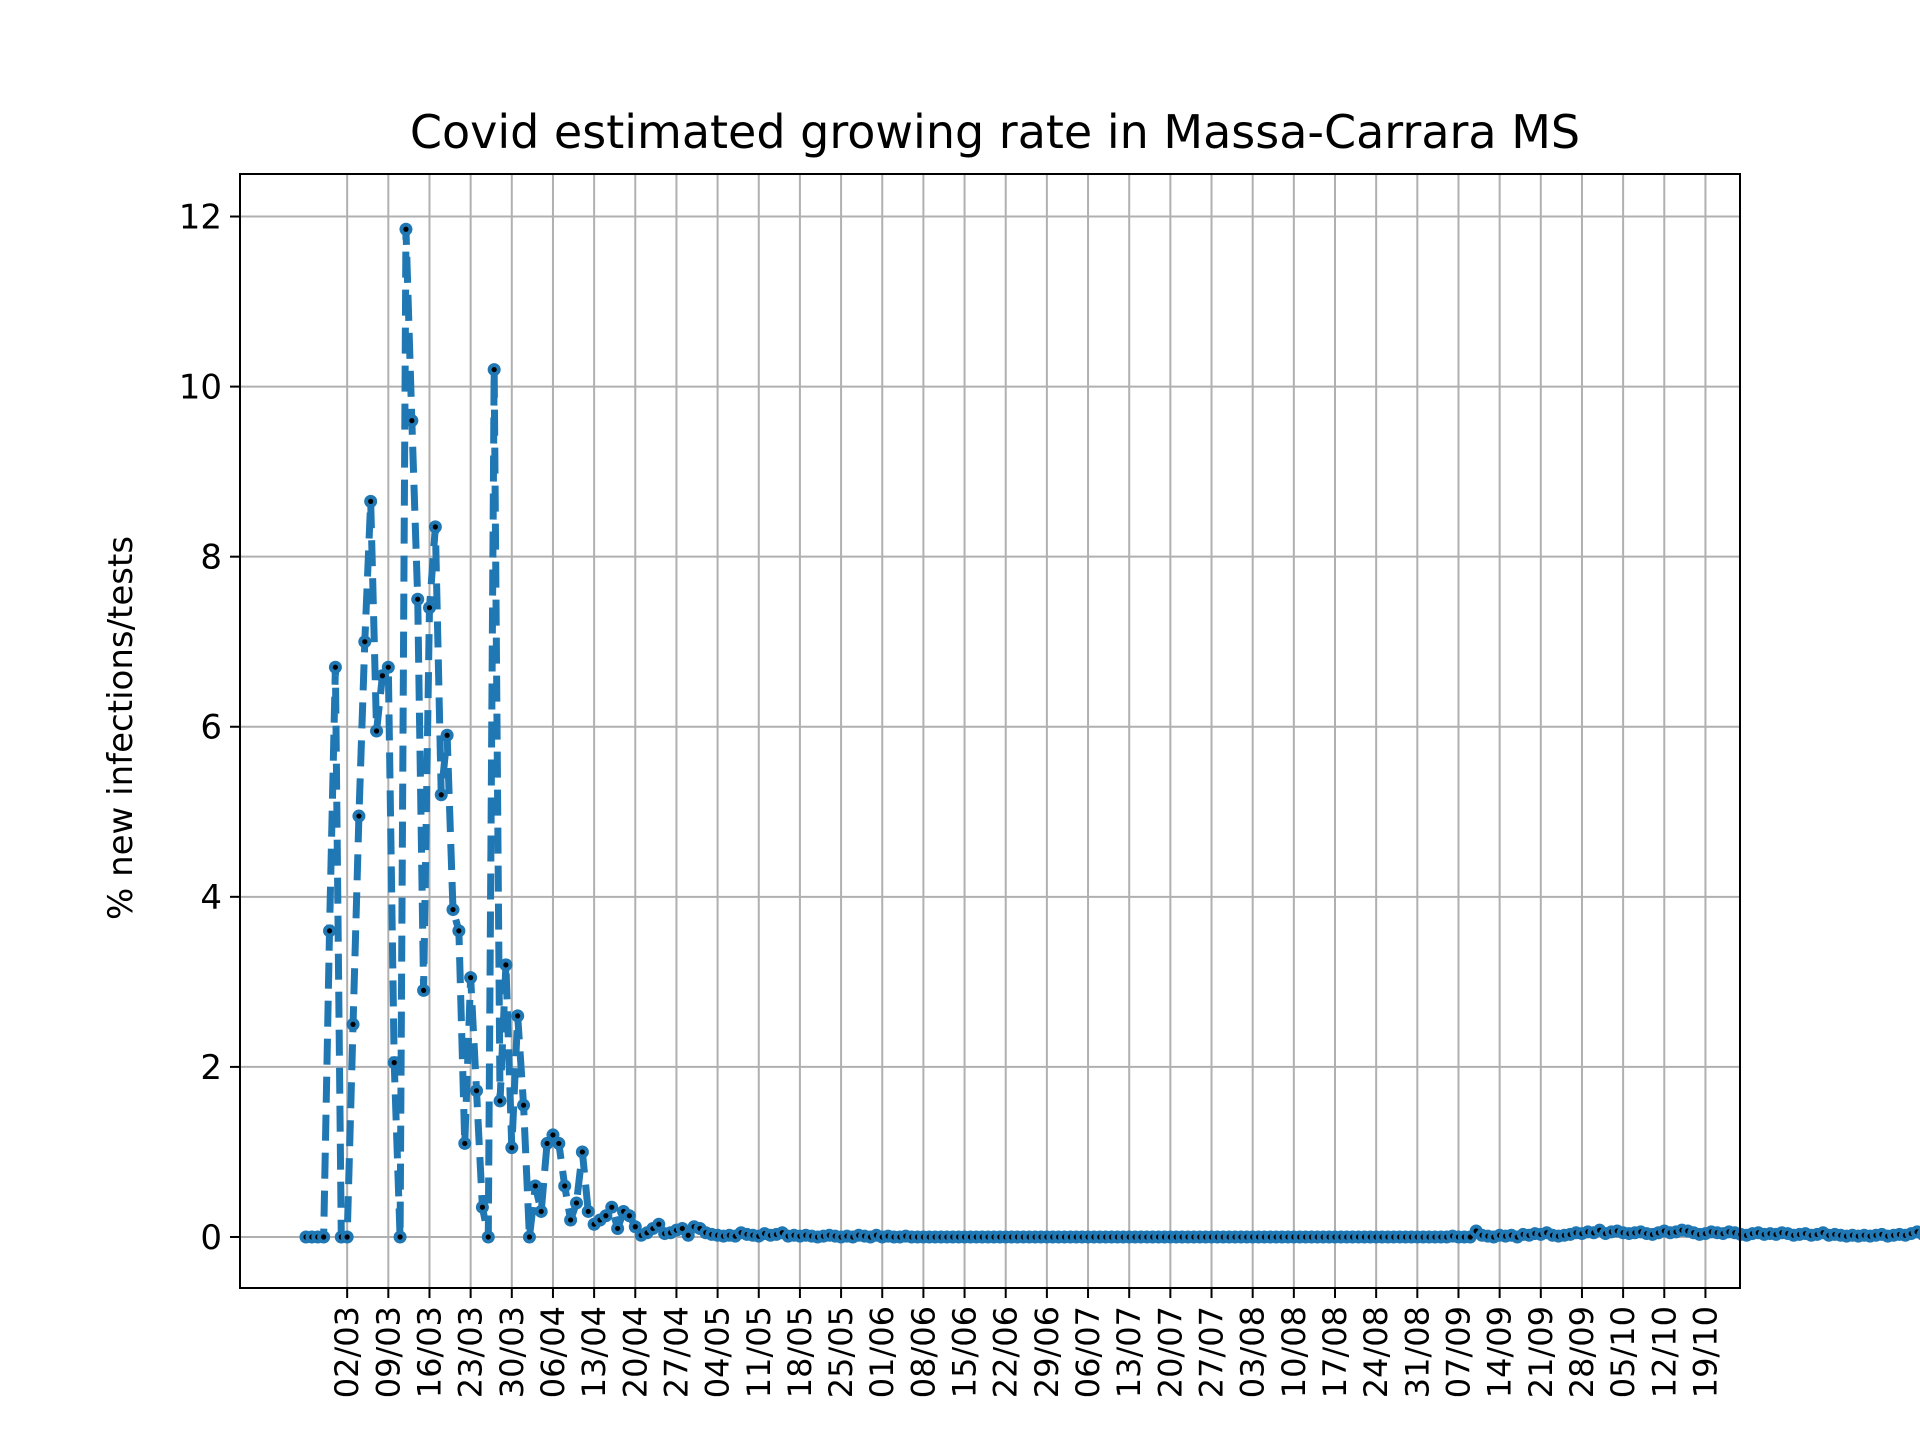  Describe the element at coordinates (718, 1352) in the screenshot. I see `x-tick-label: 04/05` at that location.